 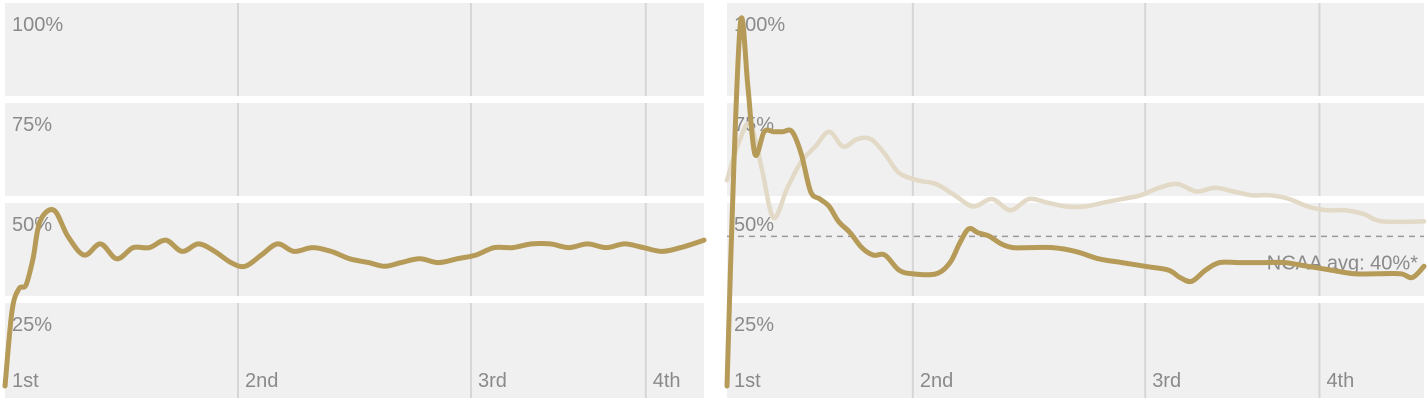 What do you see at coordinates (32, 125) in the screenshot?
I see `y-tick-label: 75%` at bounding box center [32, 125].